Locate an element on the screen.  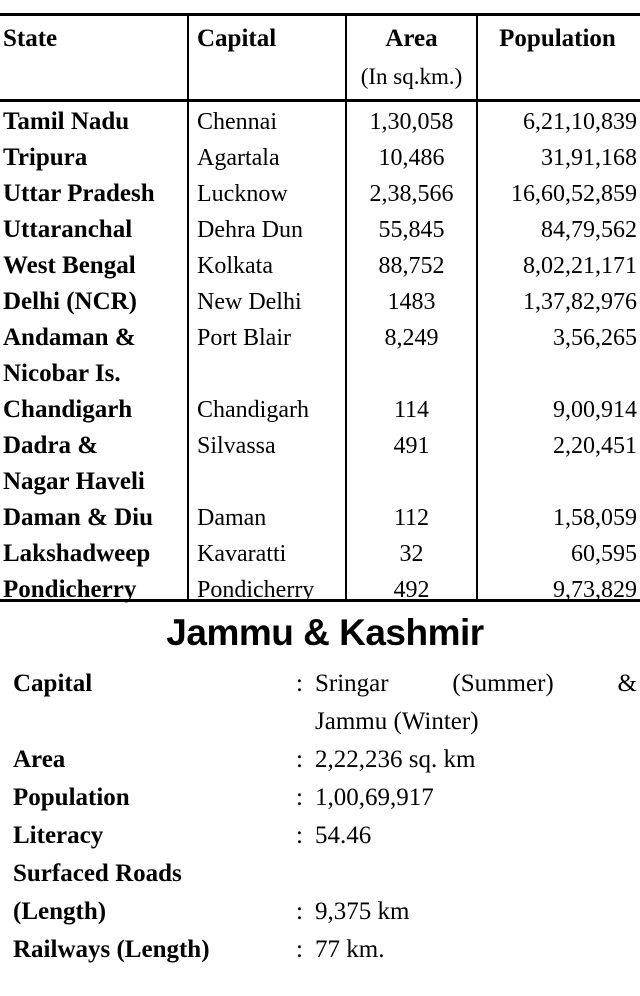
jammu-kashmir-fact-row: Capital: Sringar (Summer) & is located at coordinates (320, 684).